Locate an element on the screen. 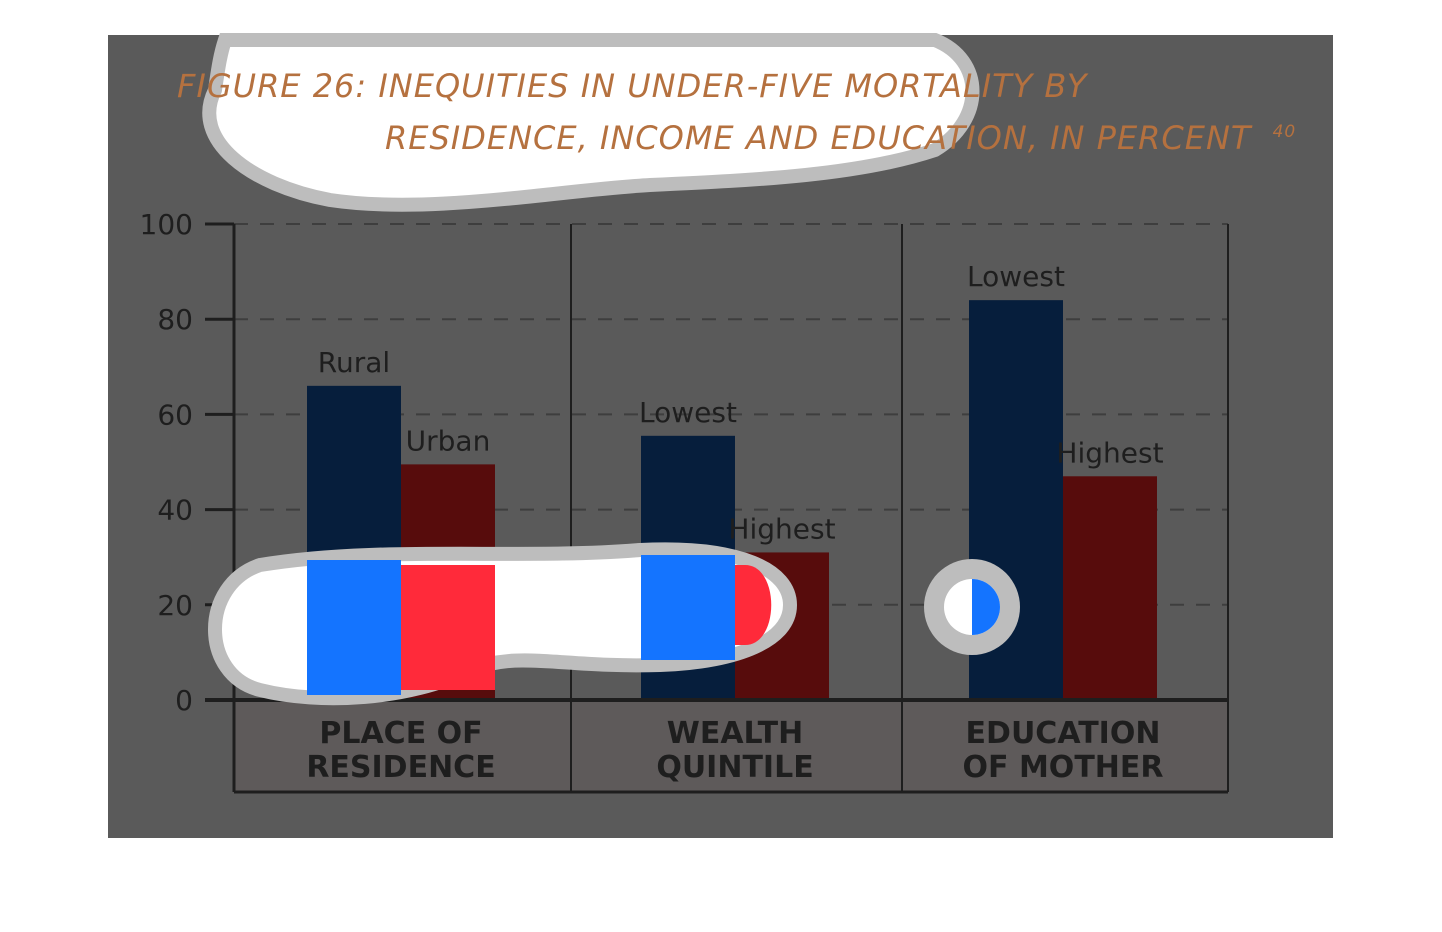 Image resolution: width=1442 pixels, height=932 pixels. category-label: EDUCATION is located at coordinates (1063, 733).